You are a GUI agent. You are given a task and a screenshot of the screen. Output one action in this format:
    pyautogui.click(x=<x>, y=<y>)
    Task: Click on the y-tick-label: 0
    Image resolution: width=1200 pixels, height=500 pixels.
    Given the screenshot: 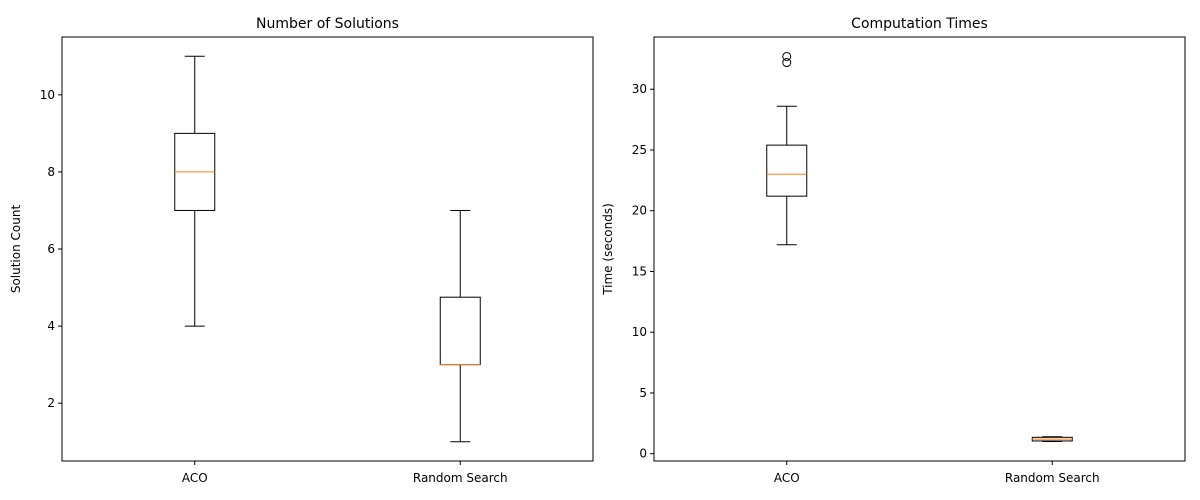 What is the action you would take?
    pyautogui.click(x=643, y=454)
    